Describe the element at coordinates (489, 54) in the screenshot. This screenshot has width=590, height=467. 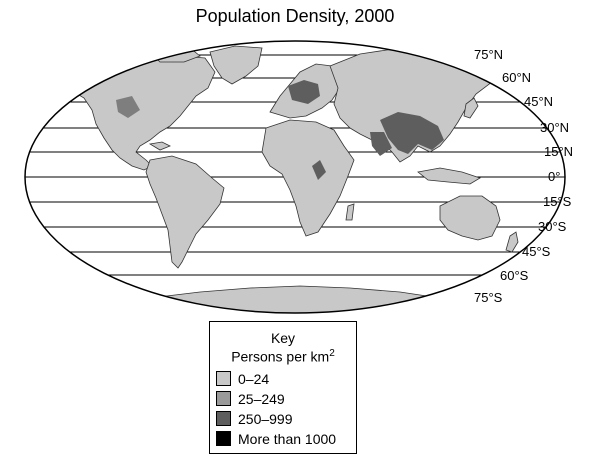
I see `lat-label-75n: 75°N` at that location.